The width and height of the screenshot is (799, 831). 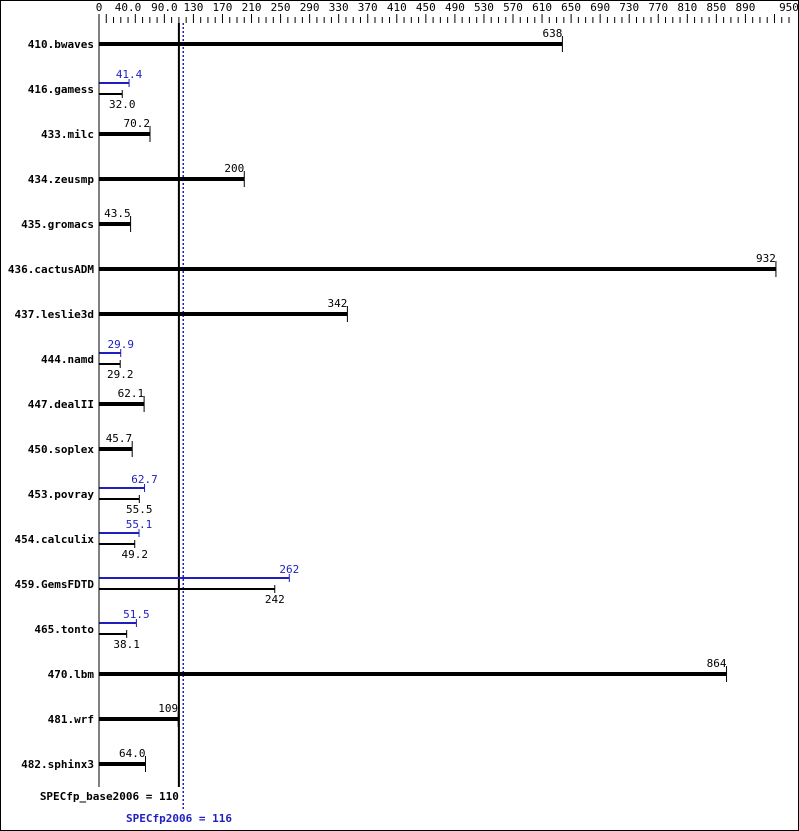 I want to click on axis-tick-label: 490, so click(x=455, y=7).